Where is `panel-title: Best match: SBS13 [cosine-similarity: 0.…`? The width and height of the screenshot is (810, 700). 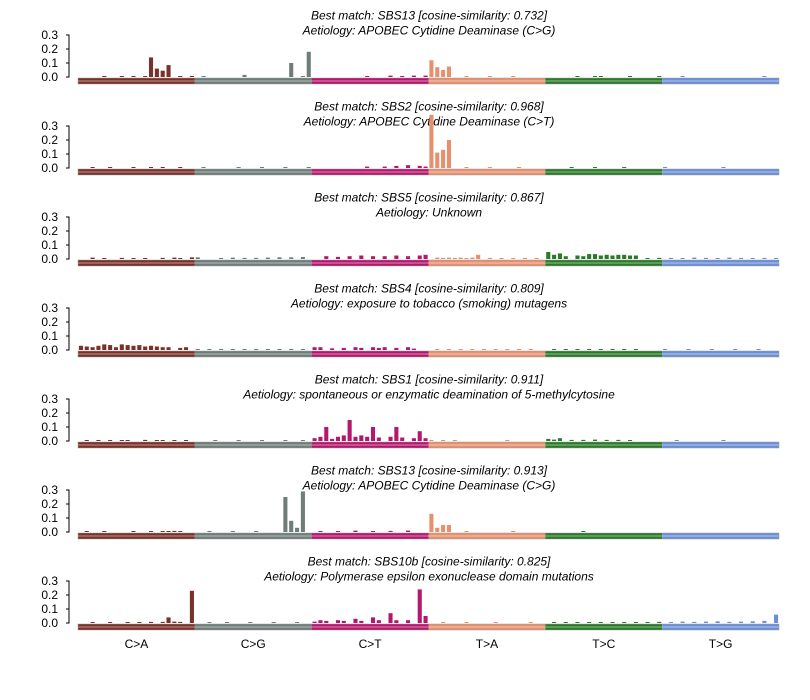 panel-title: Best match: SBS13 [cosine-similarity: 0.… is located at coordinates (429, 16).